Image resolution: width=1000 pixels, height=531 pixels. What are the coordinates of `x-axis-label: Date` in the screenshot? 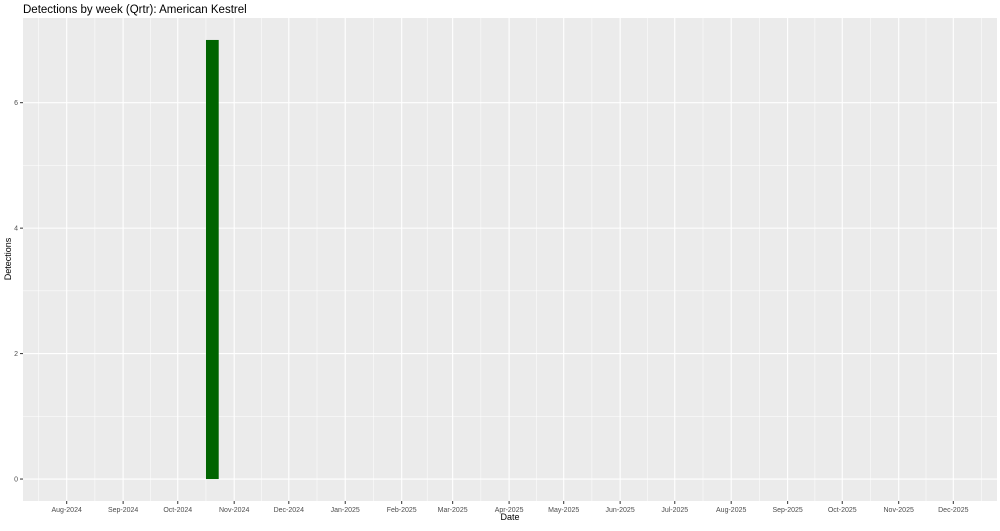 It's located at (509, 517).